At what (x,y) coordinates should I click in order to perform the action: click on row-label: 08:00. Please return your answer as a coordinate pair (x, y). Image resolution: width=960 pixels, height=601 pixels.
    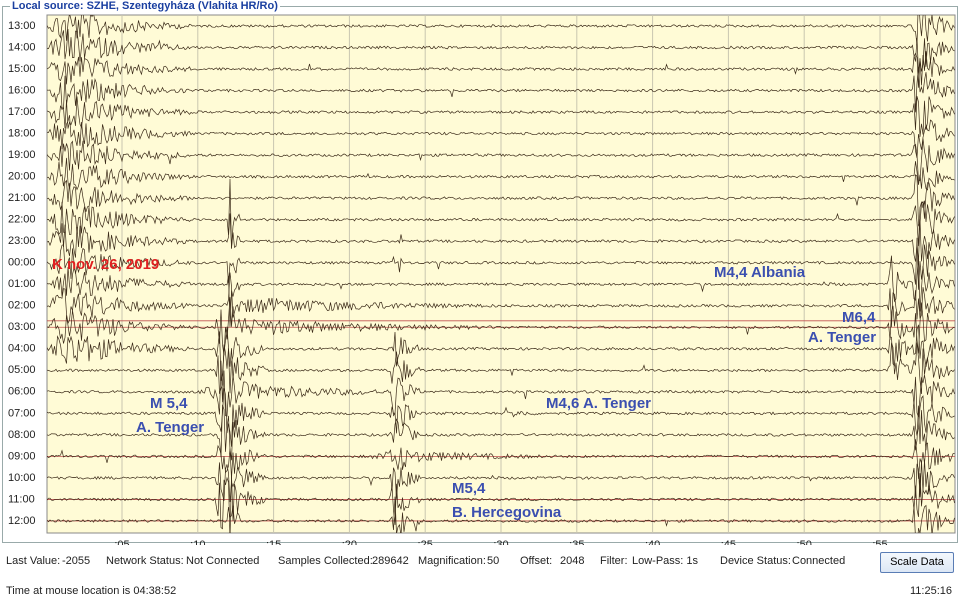
    Looking at the image, I should click on (22, 435).